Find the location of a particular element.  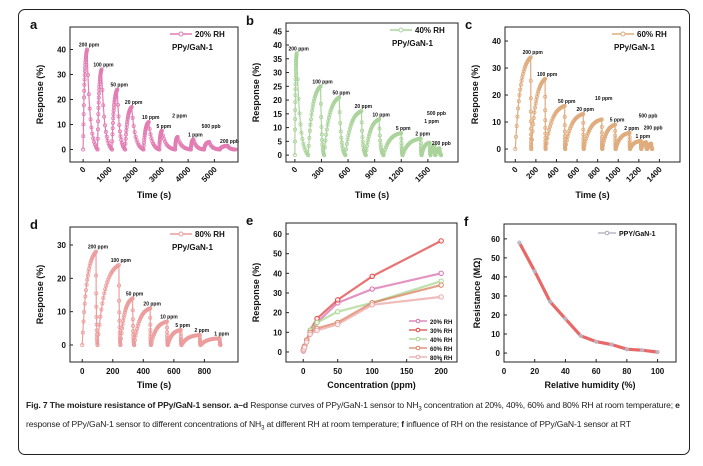

x-tick-label: 0 is located at coordinates (504, 371).